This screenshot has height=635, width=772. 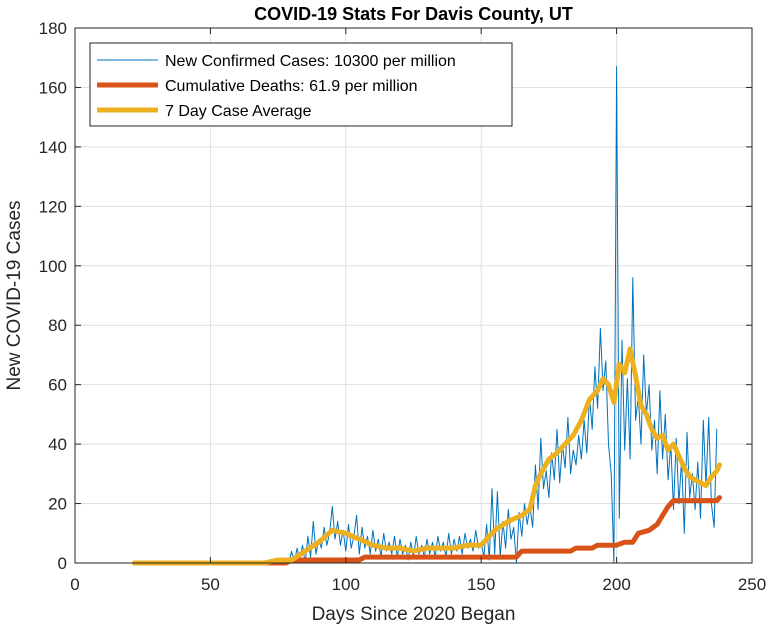 What do you see at coordinates (616, 584) in the screenshot?
I see `x-tick-label: 200` at bounding box center [616, 584].